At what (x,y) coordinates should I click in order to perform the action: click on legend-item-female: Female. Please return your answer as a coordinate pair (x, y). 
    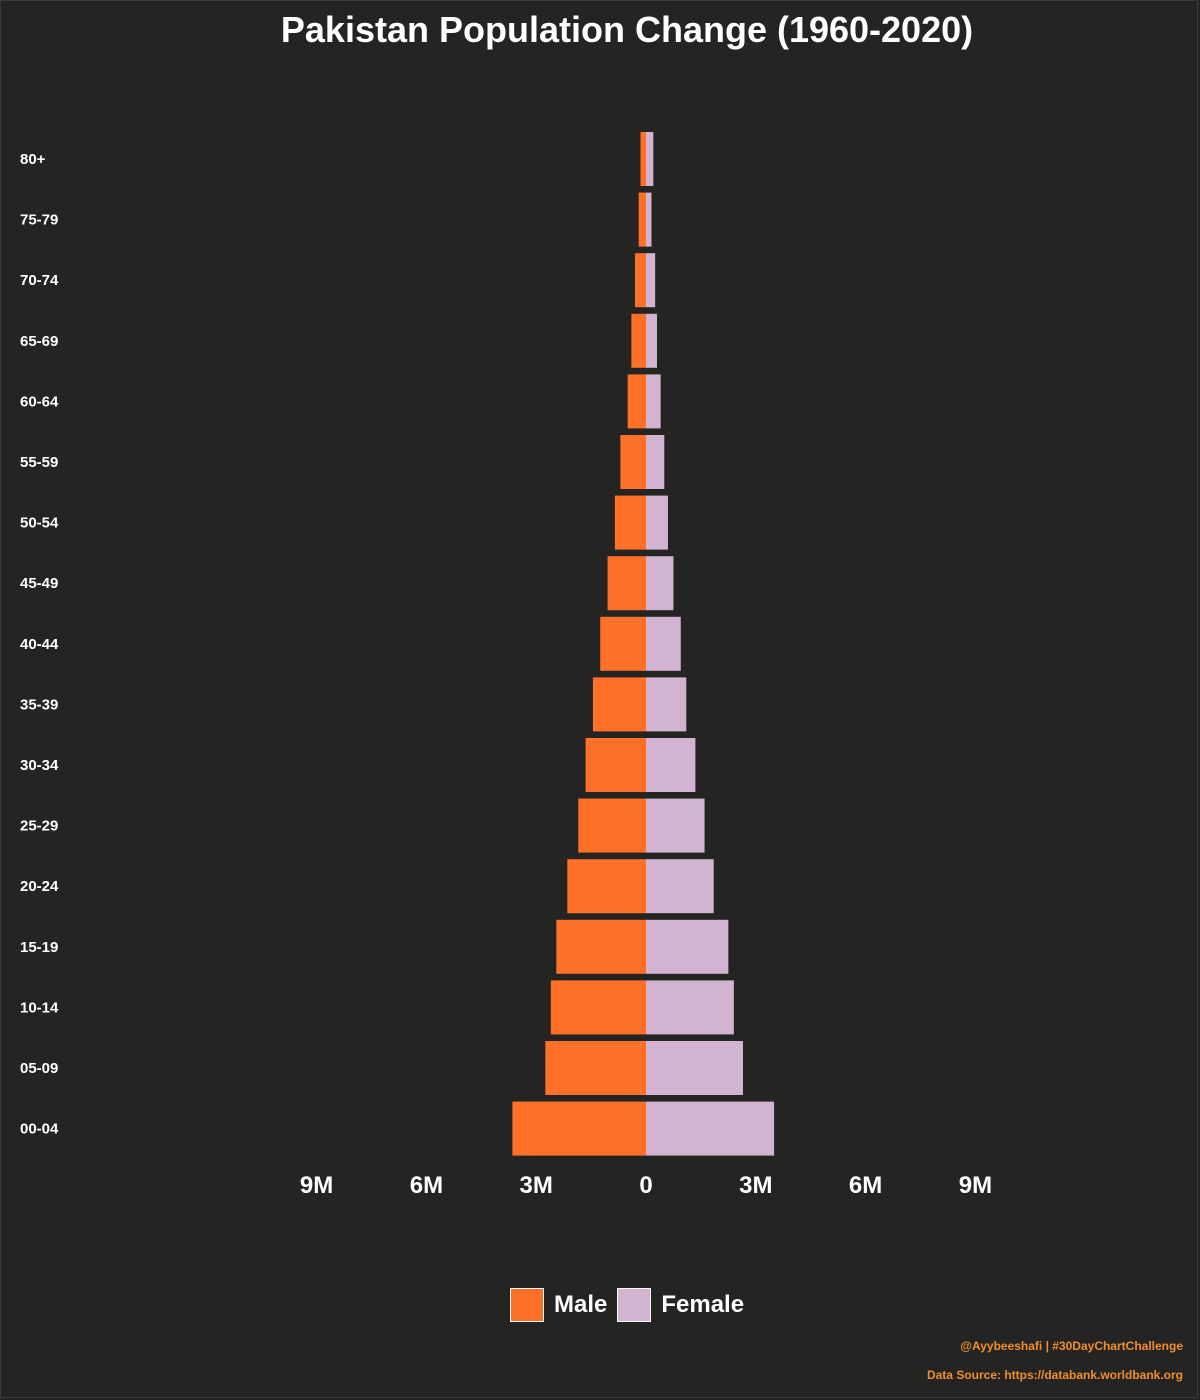
    Looking at the image, I should click on (680, 1305).